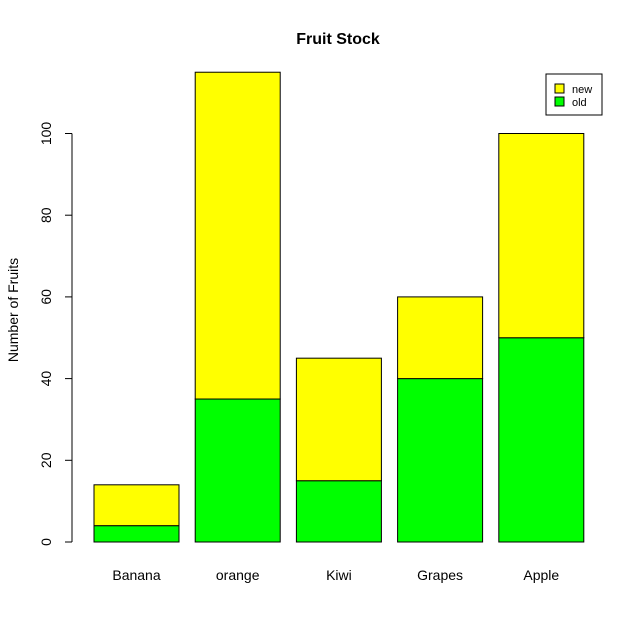 Image resolution: width=640 pixels, height=640 pixels. What do you see at coordinates (46, 460) in the screenshot?
I see `y-tick-label: 20` at bounding box center [46, 460].